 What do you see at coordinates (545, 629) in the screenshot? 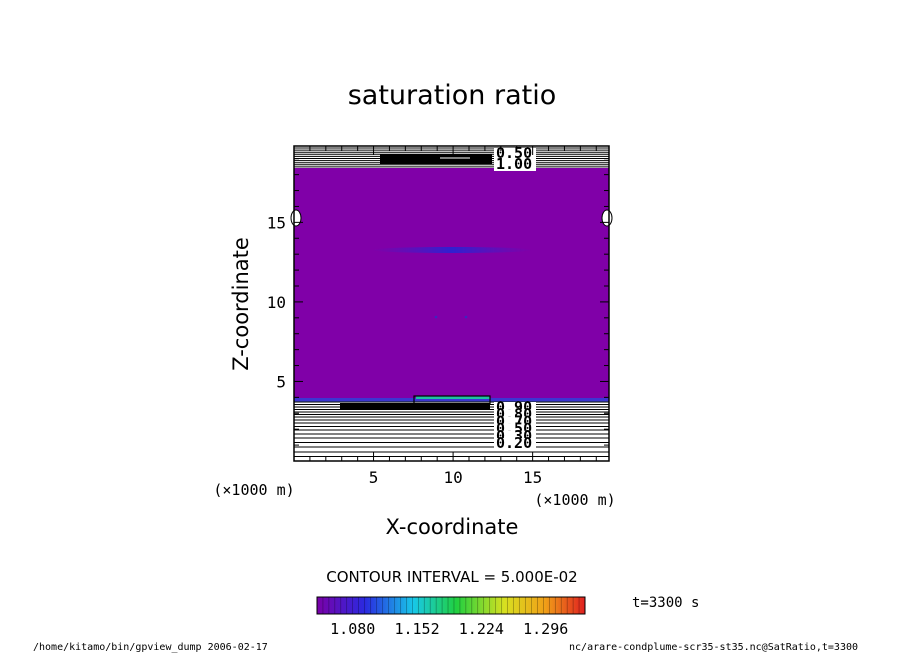
I see `colorbar-tick-label: 1.296` at bounding box center [545, 629].